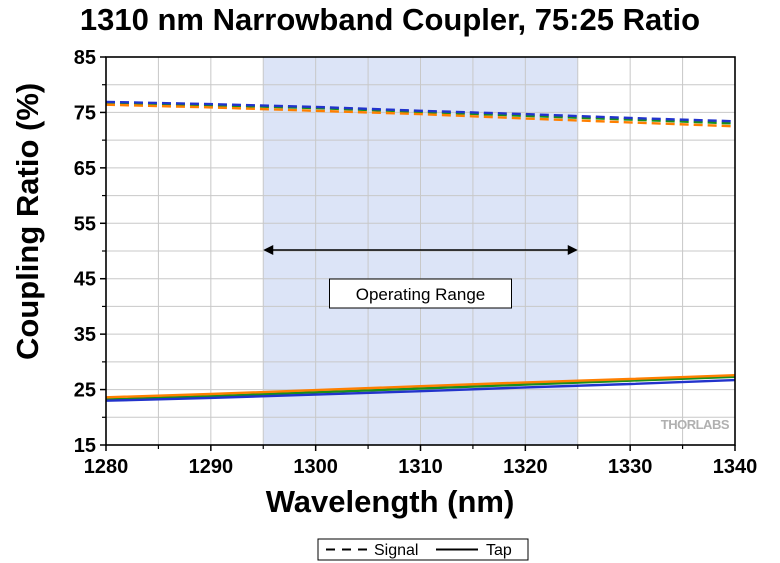 The width and height of the screenshot is (780, 563). Describe the element at coordinates (85, 224) in the screenshot. I see `y-tick-label: 55` at that location.